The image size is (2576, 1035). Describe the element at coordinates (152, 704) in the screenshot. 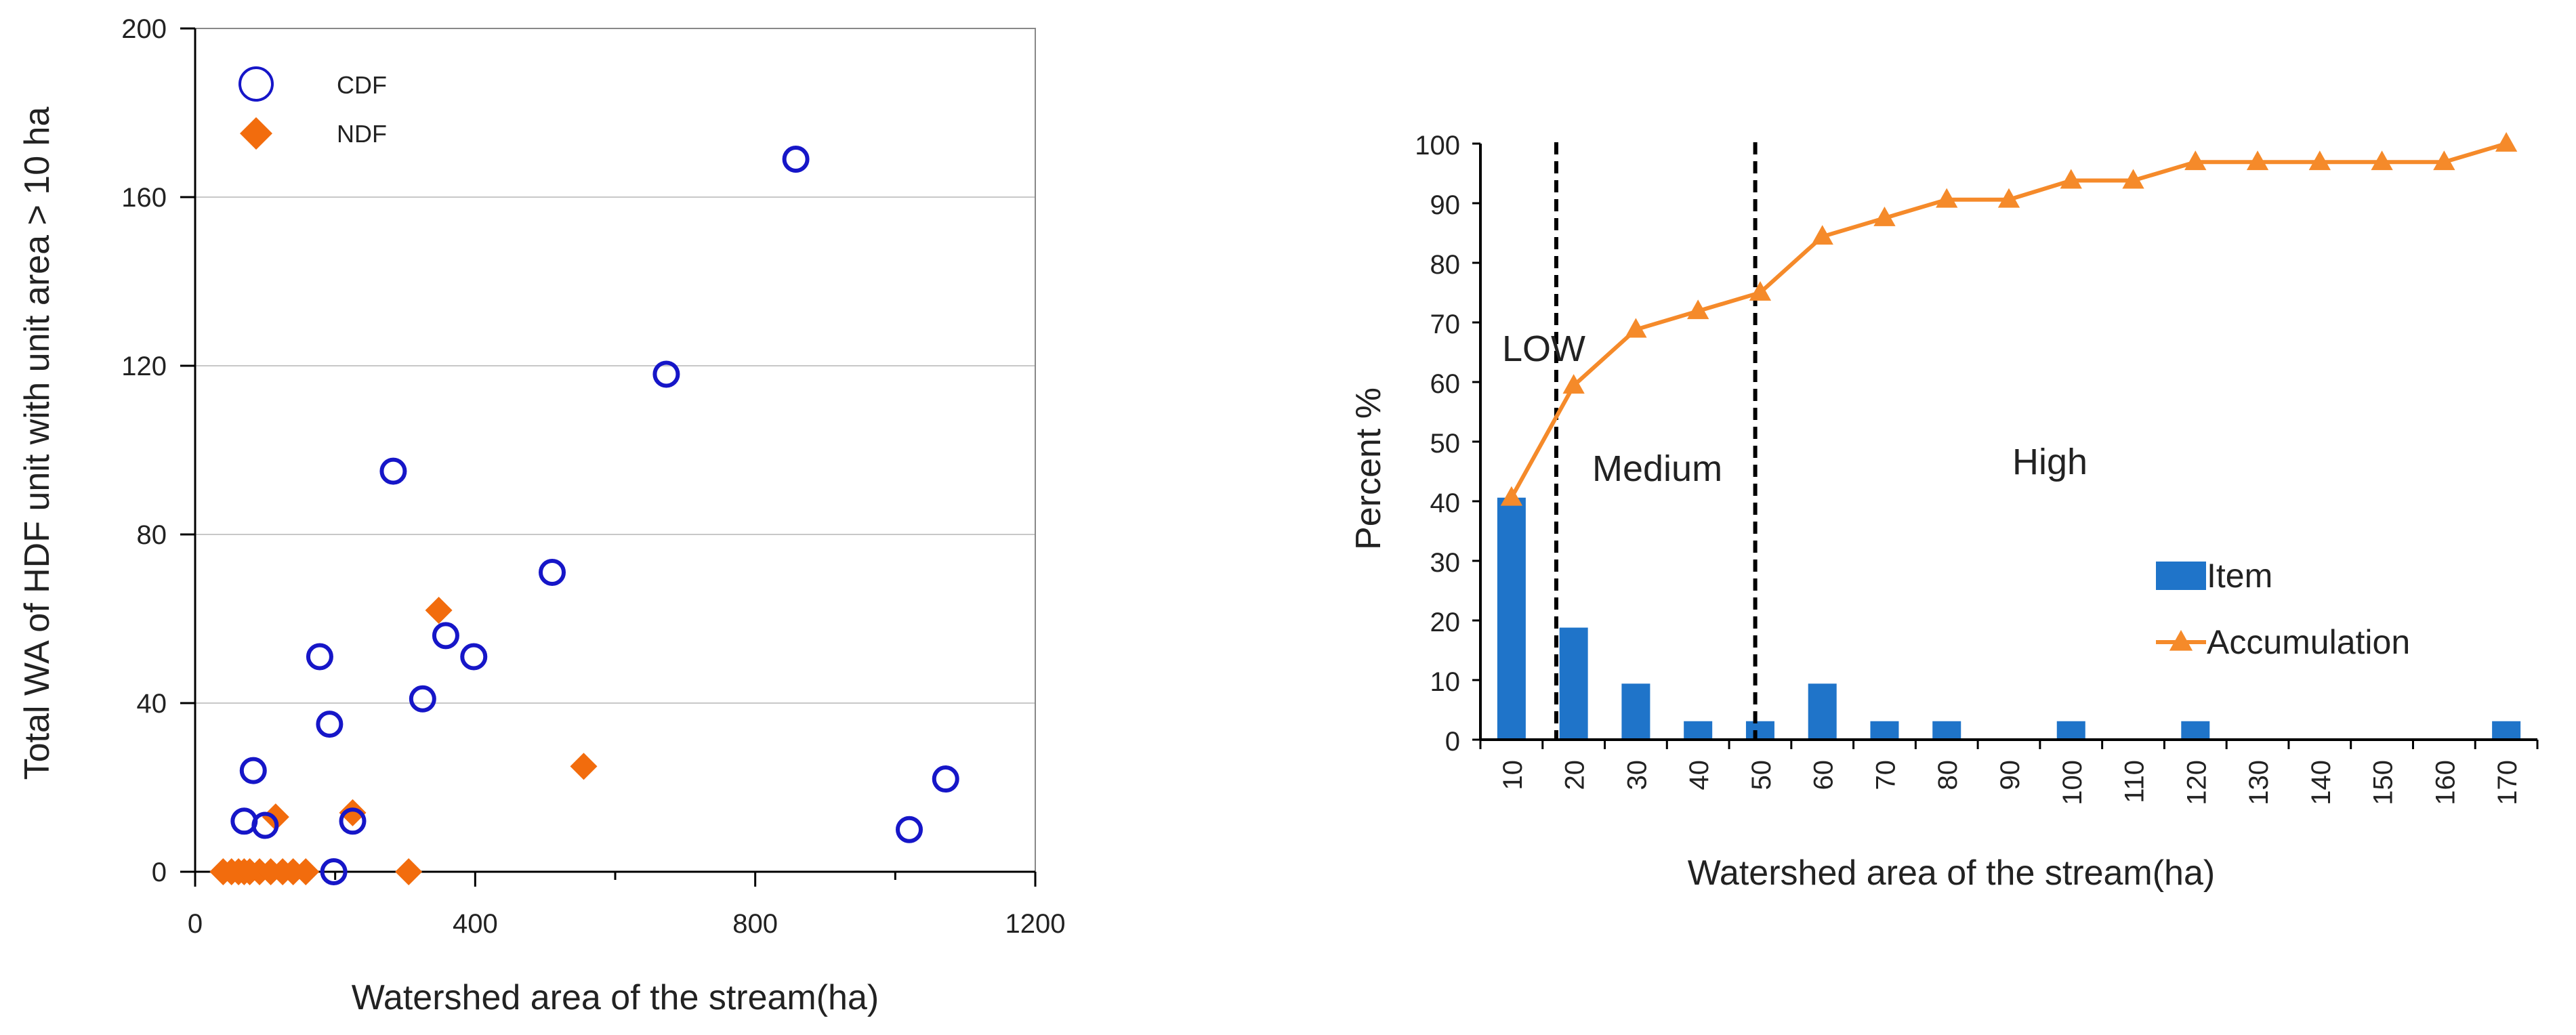

I see `scatter-y-tick-label: 40` at that location.